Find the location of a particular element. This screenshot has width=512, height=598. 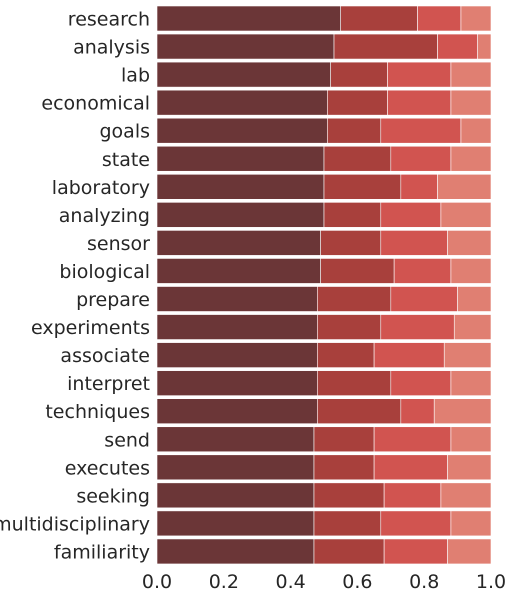

category-label: lab is located at coordinates (135, 76).